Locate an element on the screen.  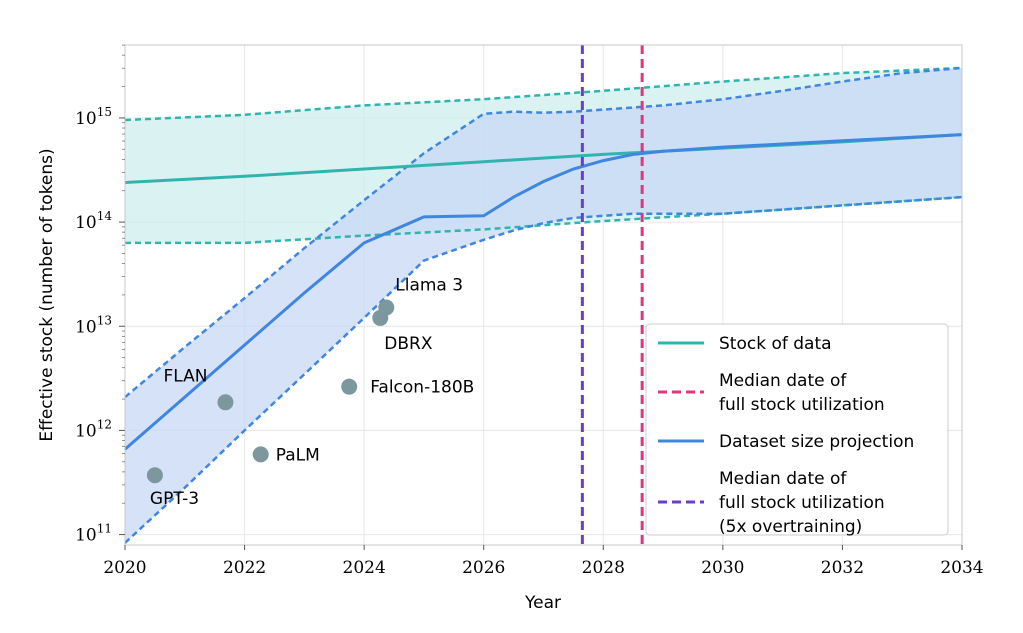
model-label: DBRX is located at coordinates (408, 344).